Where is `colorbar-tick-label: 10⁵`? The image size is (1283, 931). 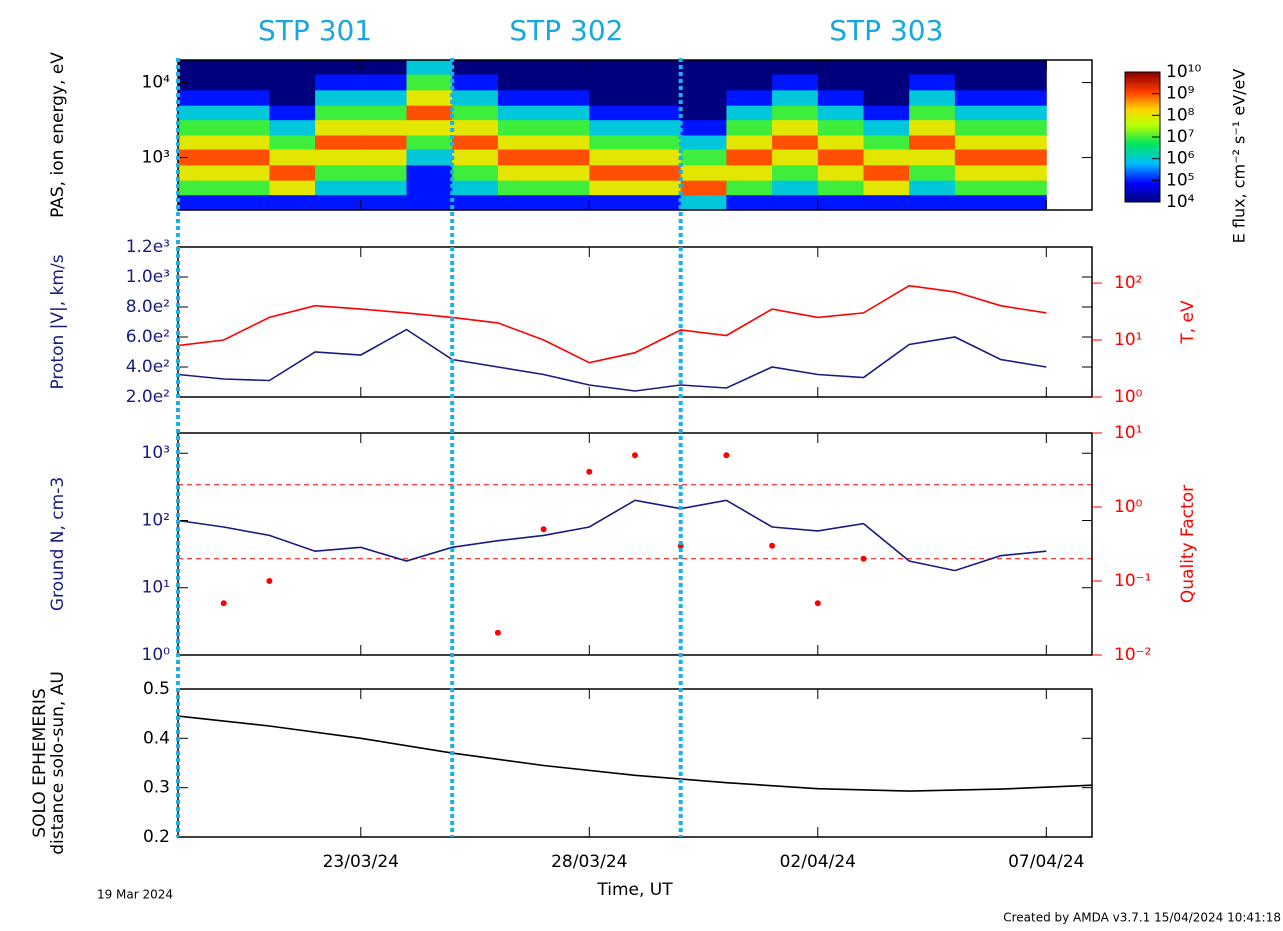 colorbar-tick-label: 10⁵ is located at coordinates (1180, 180).